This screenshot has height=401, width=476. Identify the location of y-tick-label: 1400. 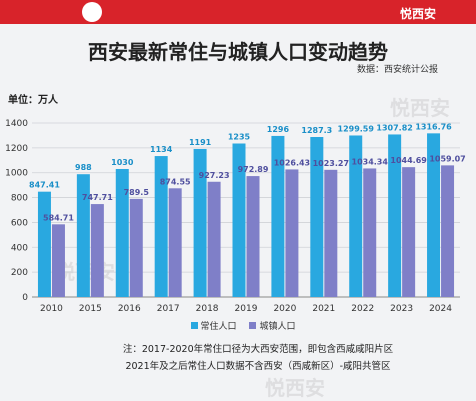
(16, 124).